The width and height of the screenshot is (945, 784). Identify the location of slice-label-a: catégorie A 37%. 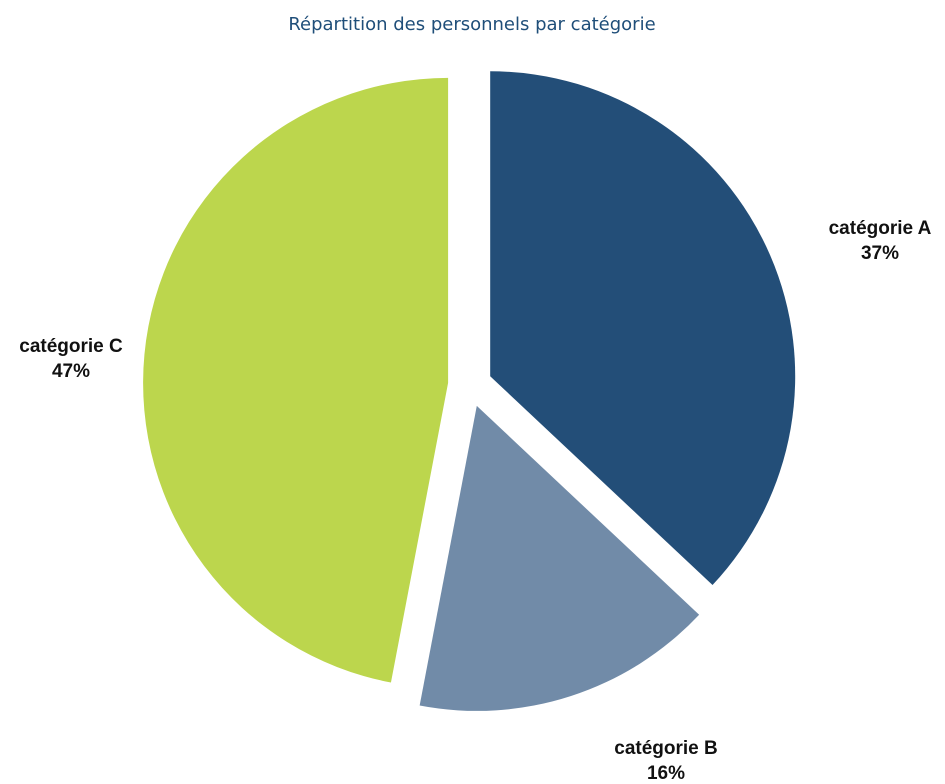
(880, 241).